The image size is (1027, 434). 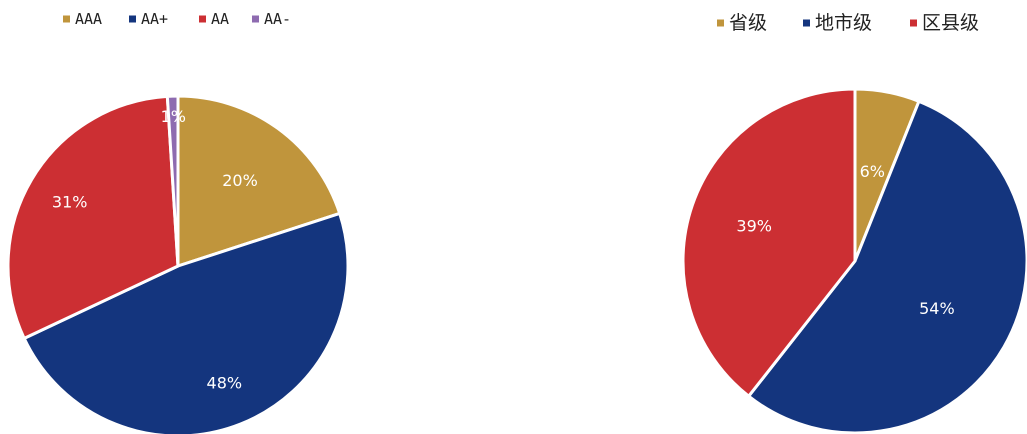 I want to click on legend-label-aa-plus: AA+, so click(x=154, y=19).